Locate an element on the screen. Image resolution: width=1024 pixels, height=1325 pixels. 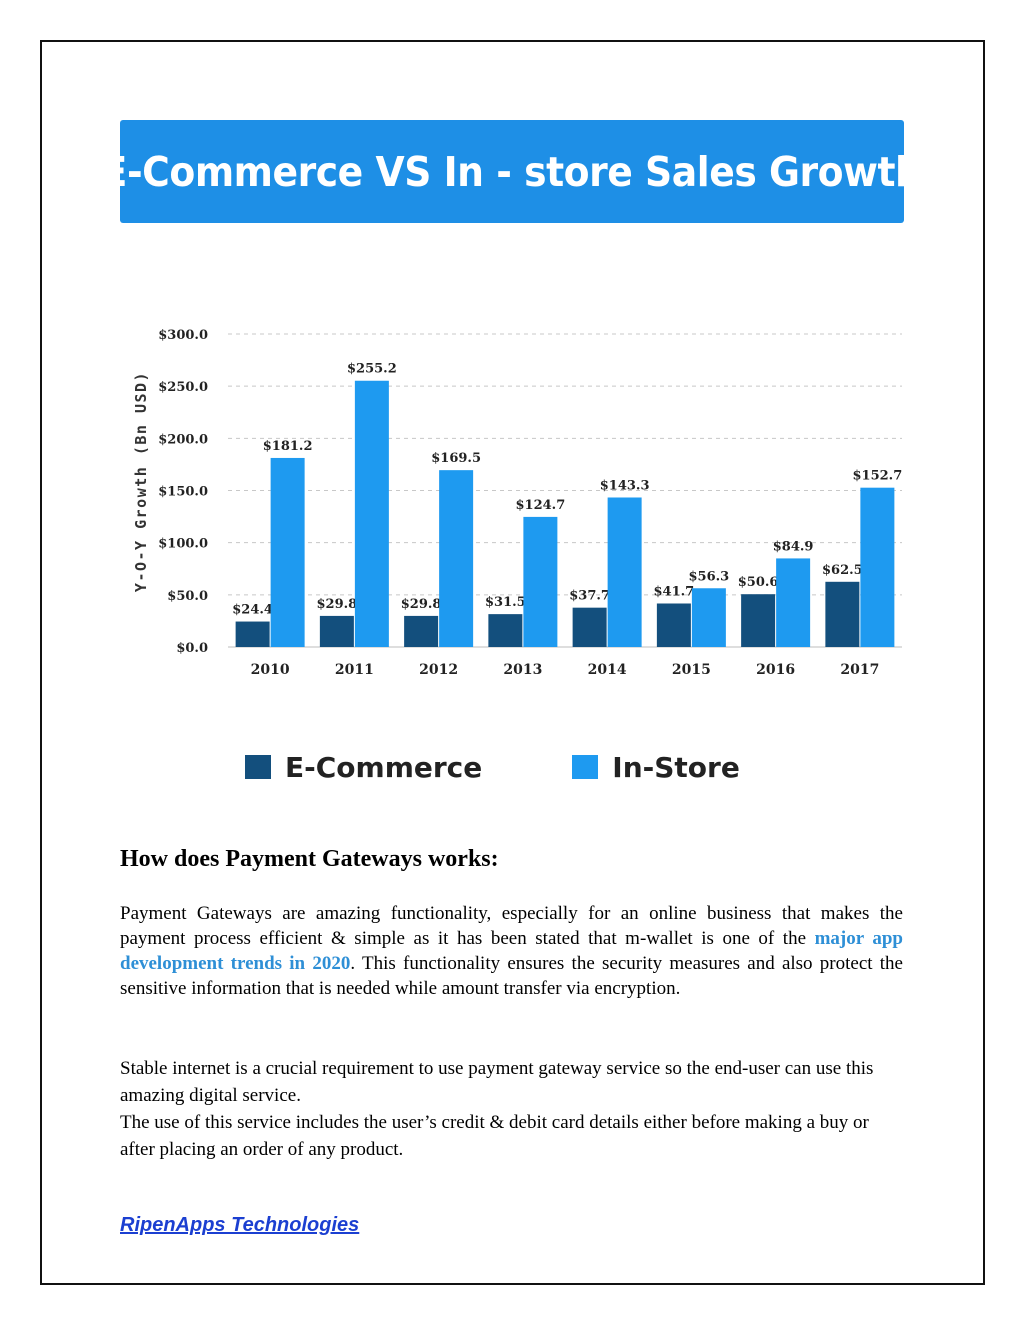
legend-swatch-ecommerce is located at coordinates (258, 767).